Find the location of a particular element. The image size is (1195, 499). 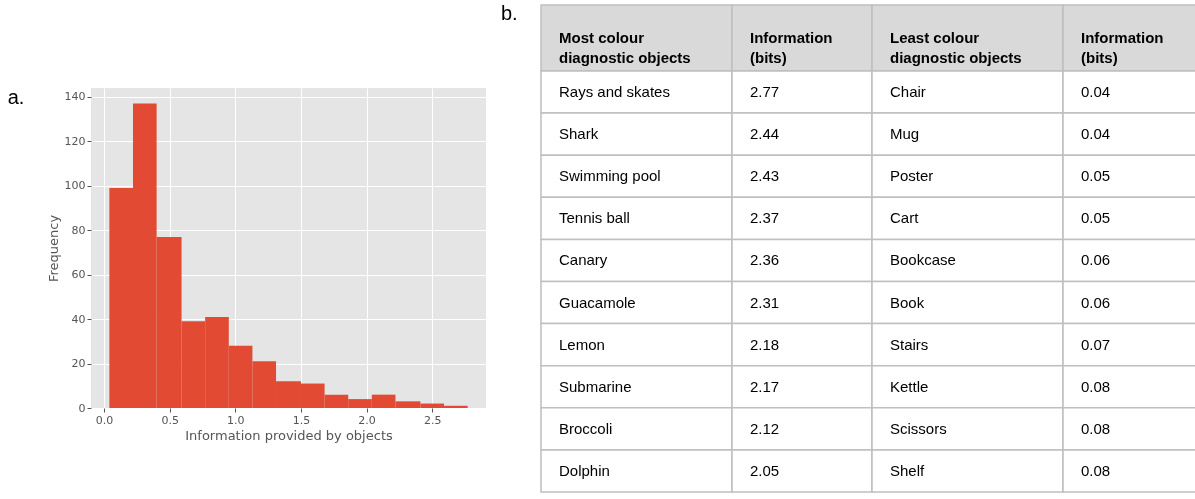

text: 2.12 is located at coordinates (765, 428).